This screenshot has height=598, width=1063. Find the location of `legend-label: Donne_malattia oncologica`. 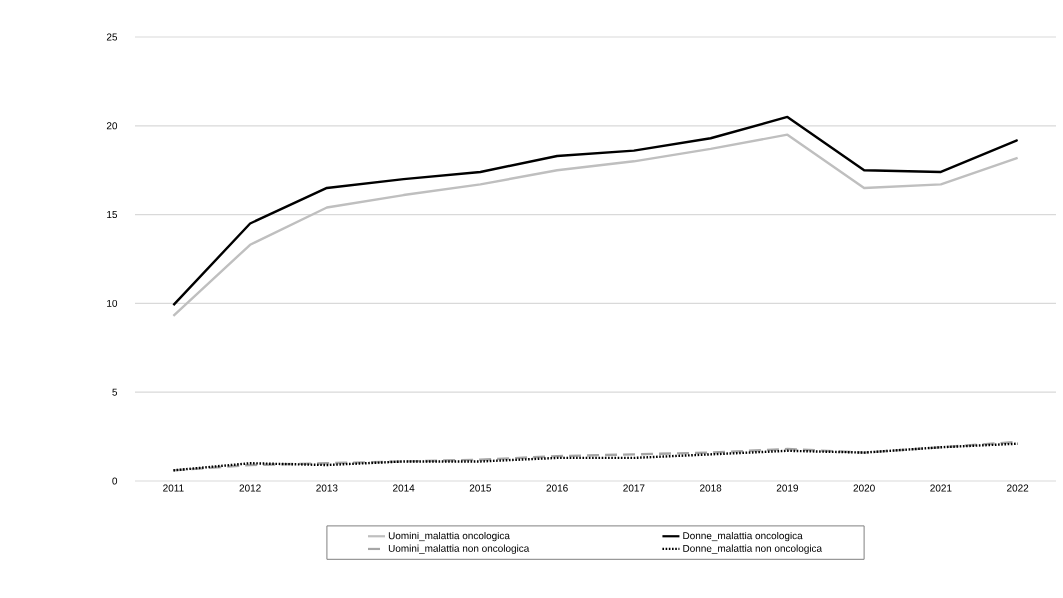

legend-label: Donne_malattia oncologica is located at coordinates (743, 536).